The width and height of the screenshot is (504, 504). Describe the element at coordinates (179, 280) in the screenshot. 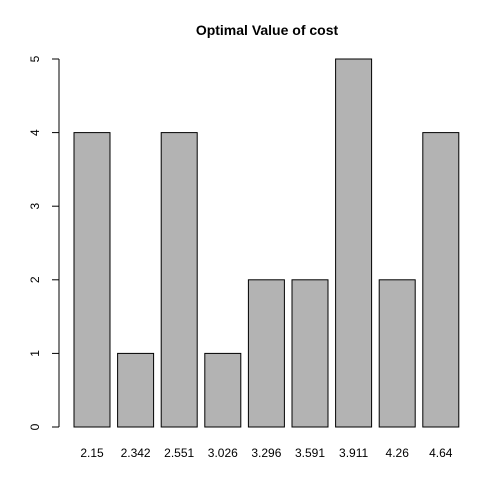

I see `bar-2.551` at that location.